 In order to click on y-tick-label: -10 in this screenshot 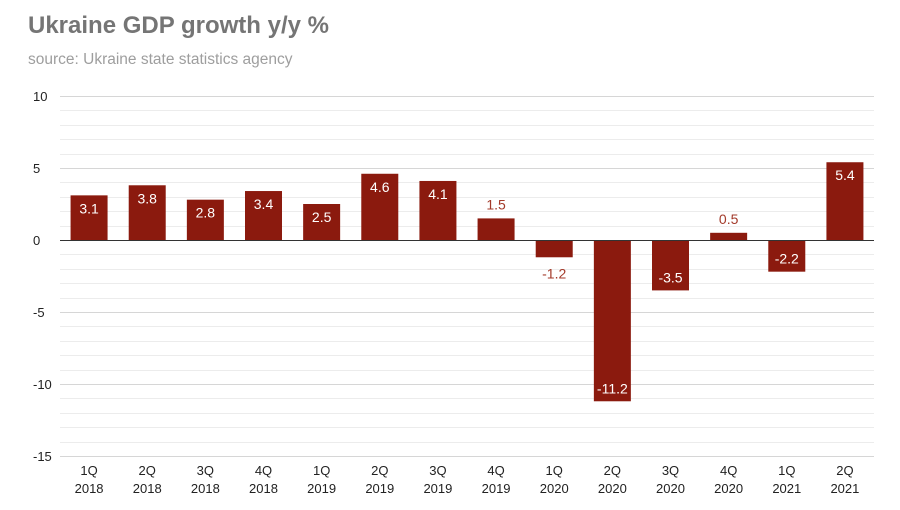, I will do `click(42, 384)`.